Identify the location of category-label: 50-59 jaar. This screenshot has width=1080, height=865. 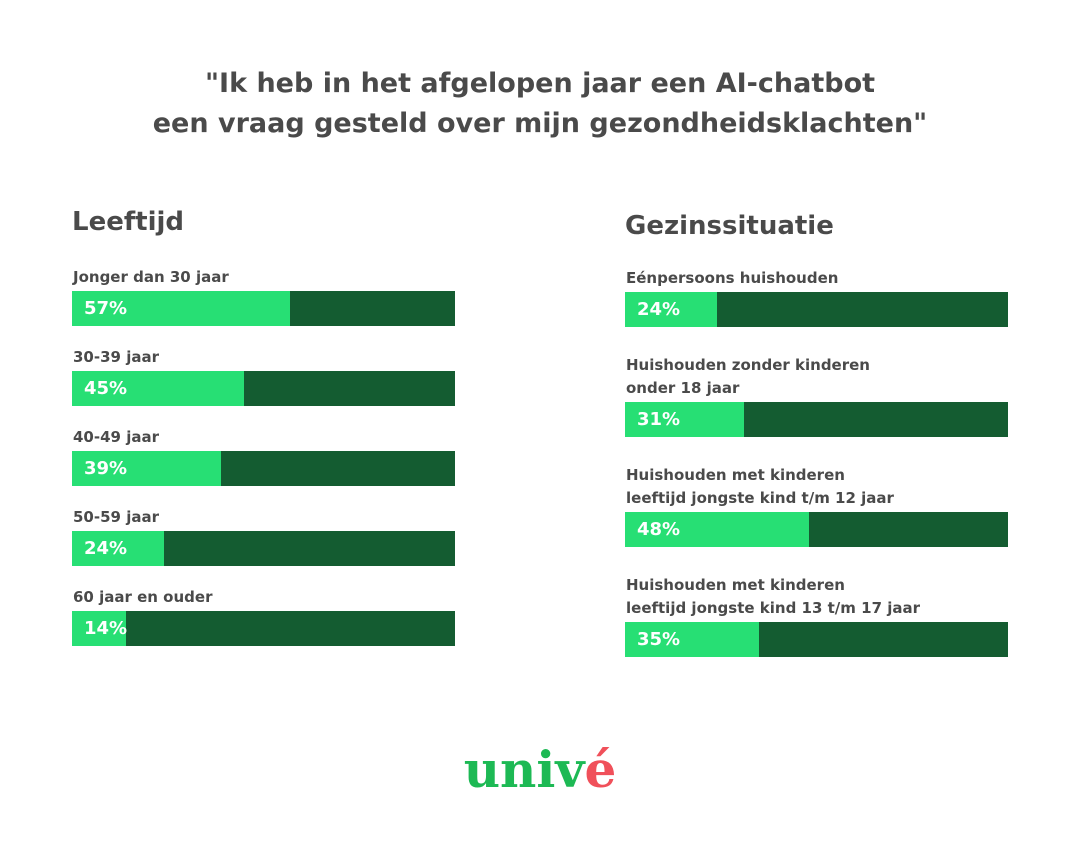
(116, 517).